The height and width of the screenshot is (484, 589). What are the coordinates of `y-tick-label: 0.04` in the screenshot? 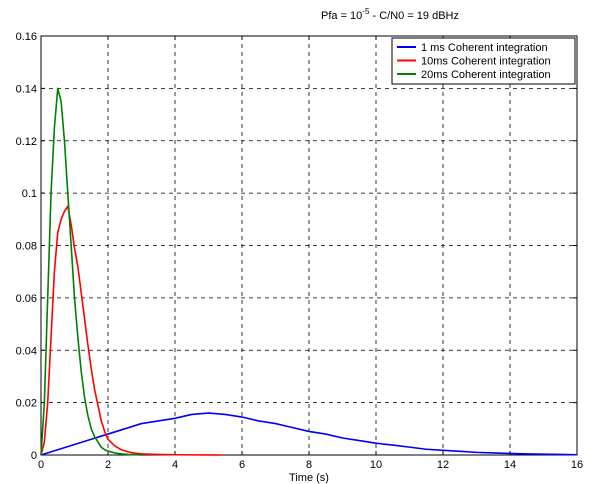 It's located at (26, 351).